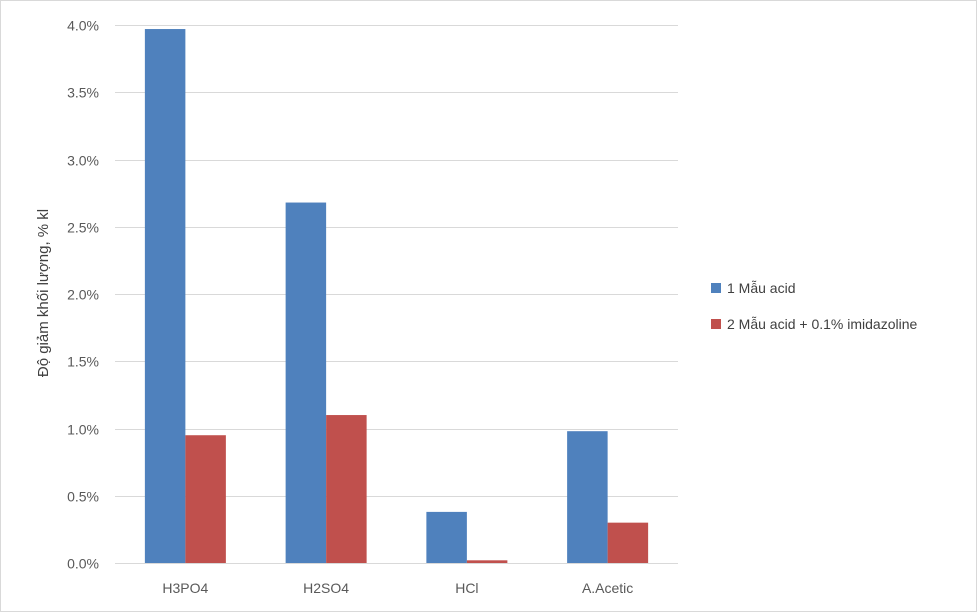 This screenshot has height=612, width=977. I want to click on bar-2-h3po4, so click(205, 499).